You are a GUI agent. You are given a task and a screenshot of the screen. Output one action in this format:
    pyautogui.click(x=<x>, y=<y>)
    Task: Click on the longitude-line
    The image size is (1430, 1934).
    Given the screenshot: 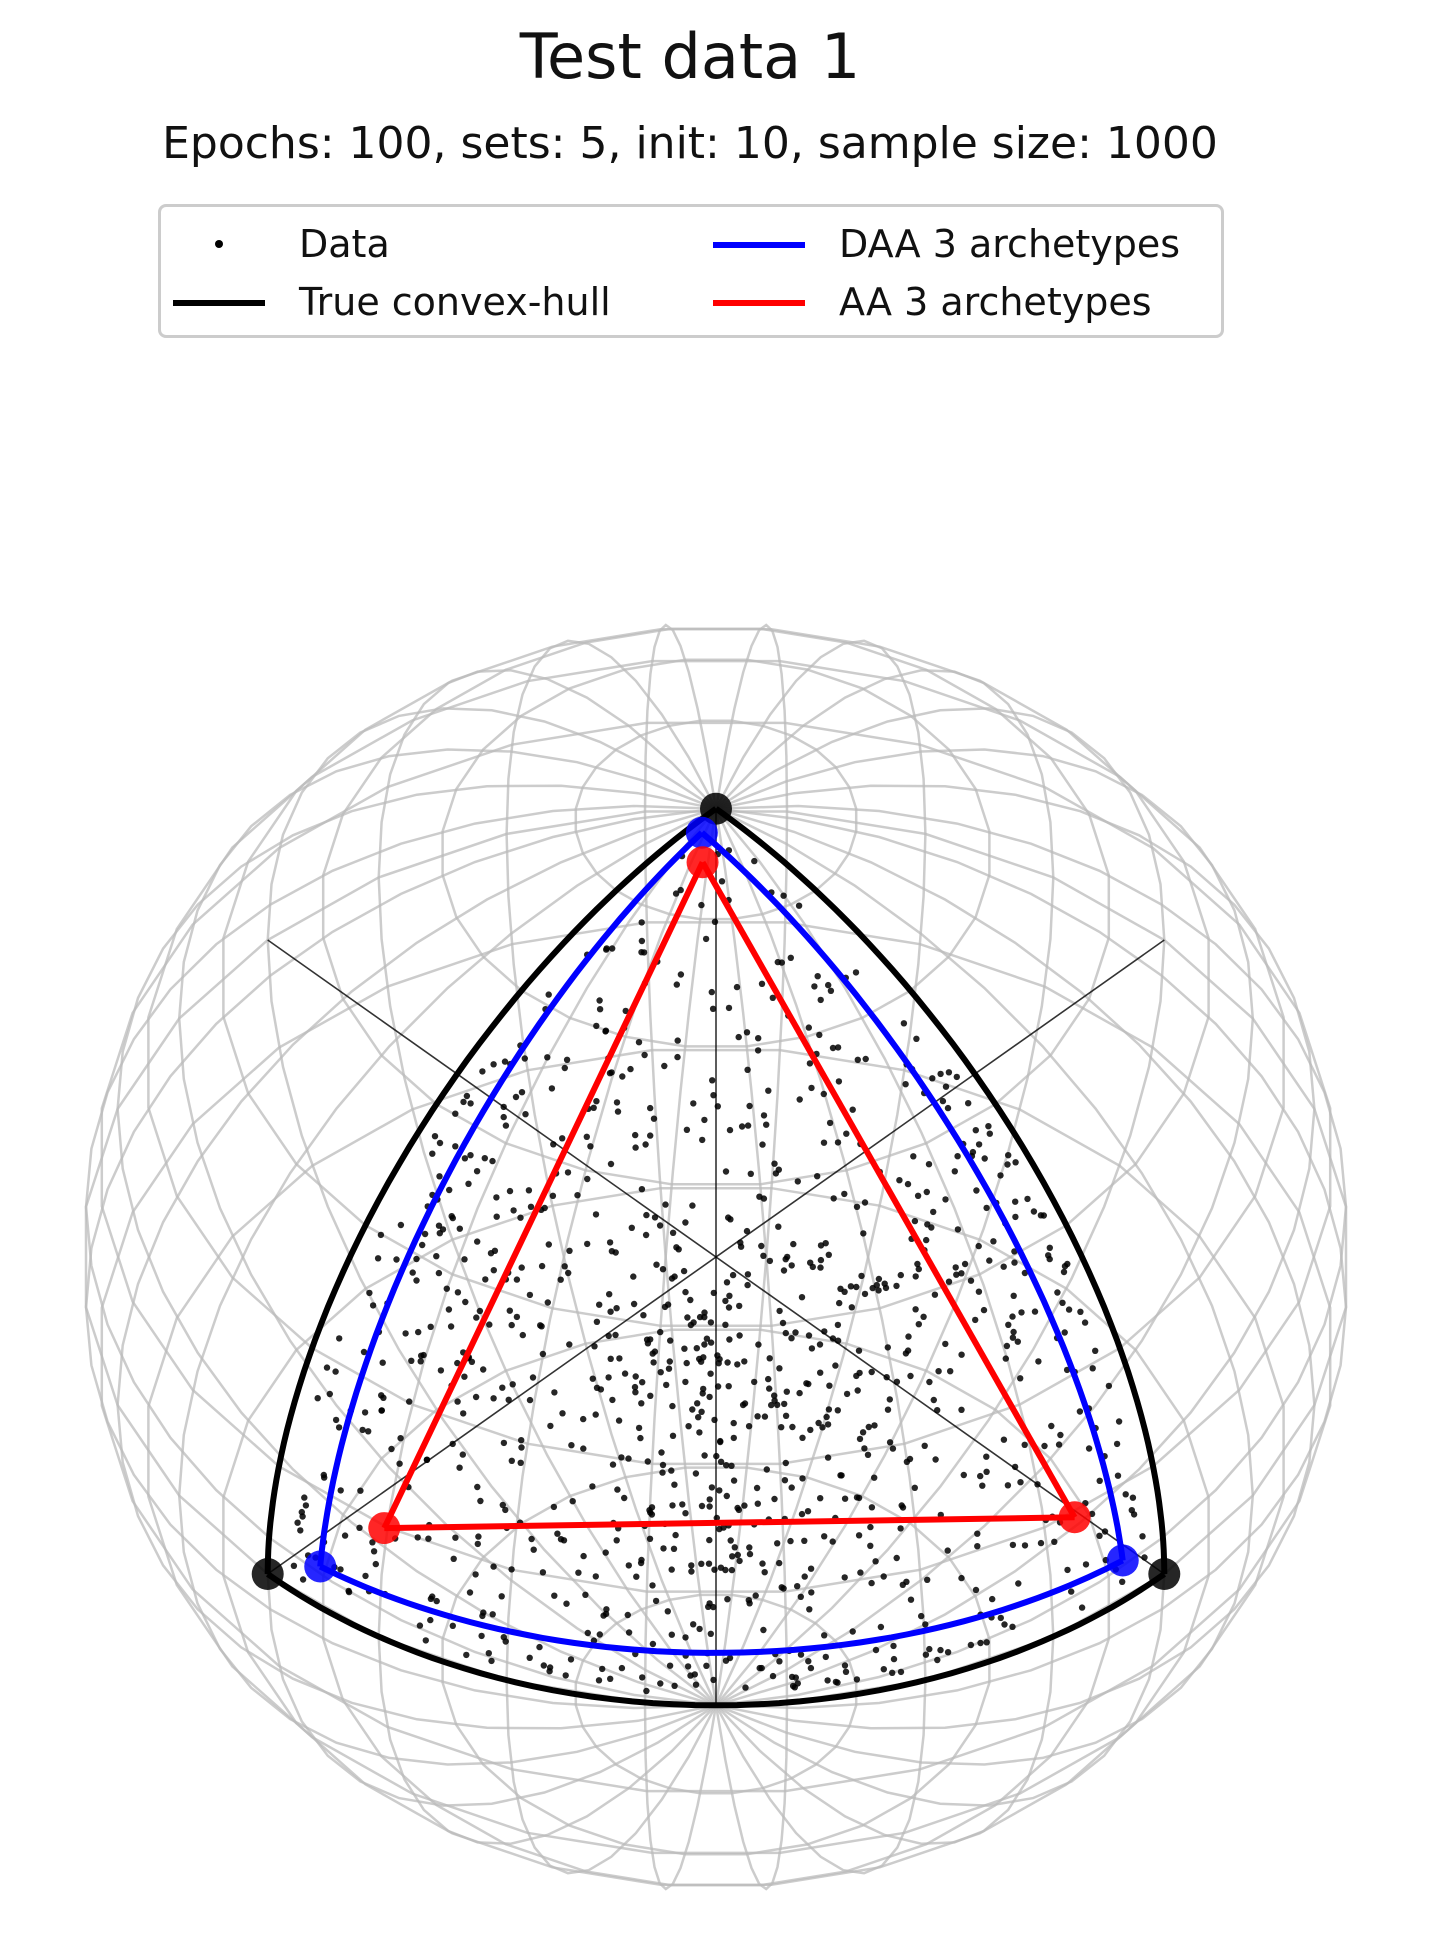 What is the action you would take?
    pyautogui.click(x=680, y=1164)
    